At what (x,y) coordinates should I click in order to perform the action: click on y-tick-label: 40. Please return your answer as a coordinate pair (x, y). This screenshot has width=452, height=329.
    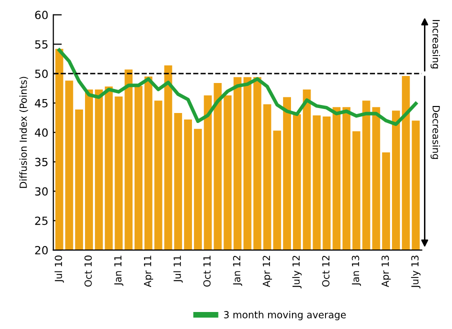
    Looking at the image, I should click on (41, 132).